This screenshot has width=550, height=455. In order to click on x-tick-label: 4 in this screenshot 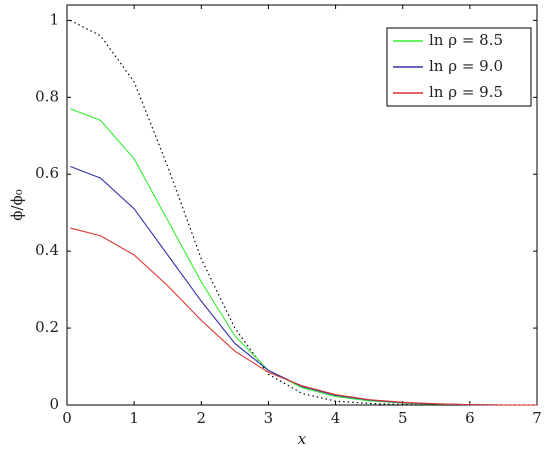, I will do `click(336, 418)`.